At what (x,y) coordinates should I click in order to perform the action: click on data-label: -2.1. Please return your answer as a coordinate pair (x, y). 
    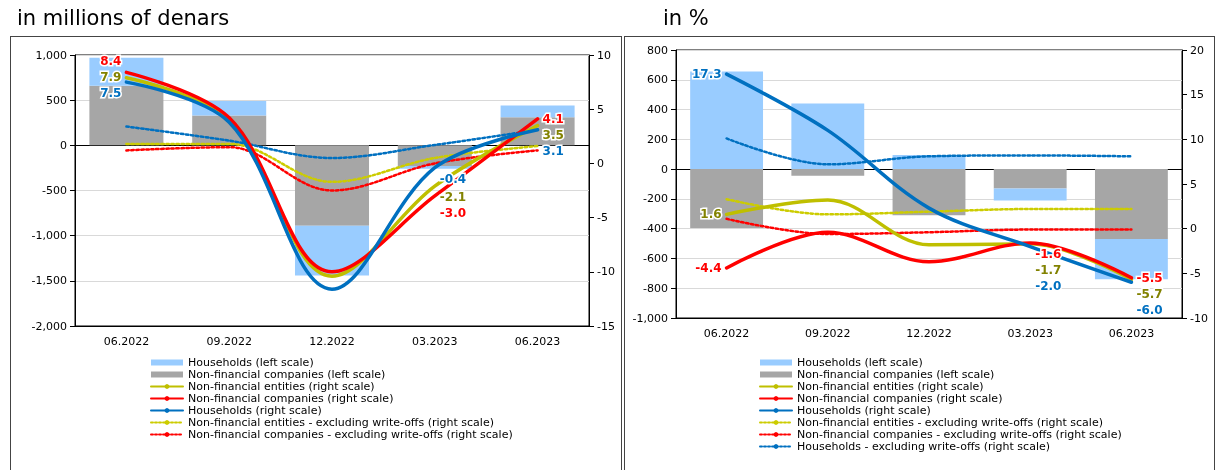
    Looking at the image, I should click on (453, 197).